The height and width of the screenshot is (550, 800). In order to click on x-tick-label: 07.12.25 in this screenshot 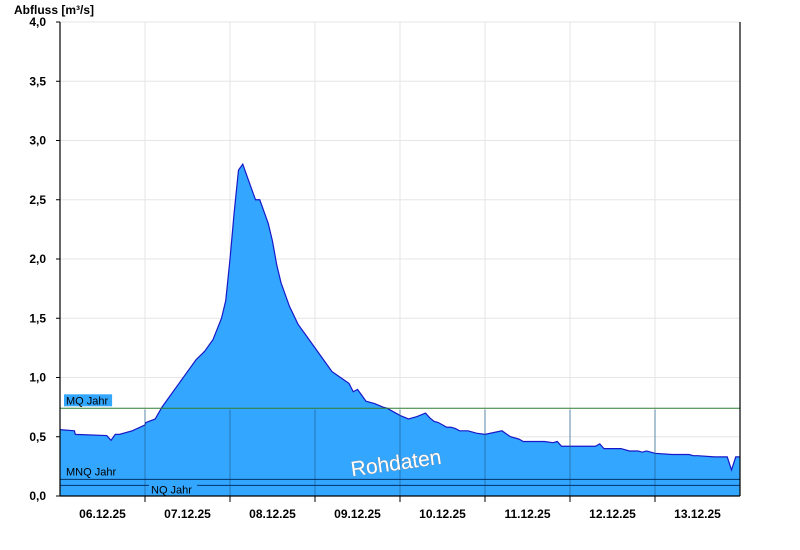, I will do `click(187, 514)`.